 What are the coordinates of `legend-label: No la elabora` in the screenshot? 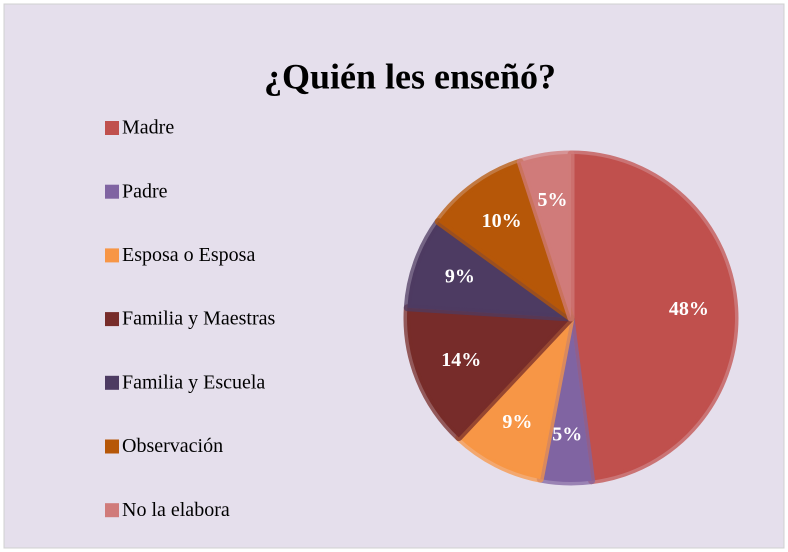 It's located at (176, 510).